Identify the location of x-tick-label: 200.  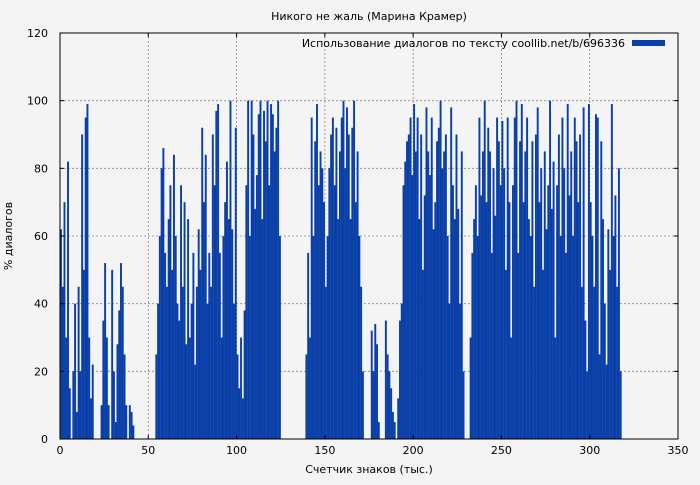
(413, 450).